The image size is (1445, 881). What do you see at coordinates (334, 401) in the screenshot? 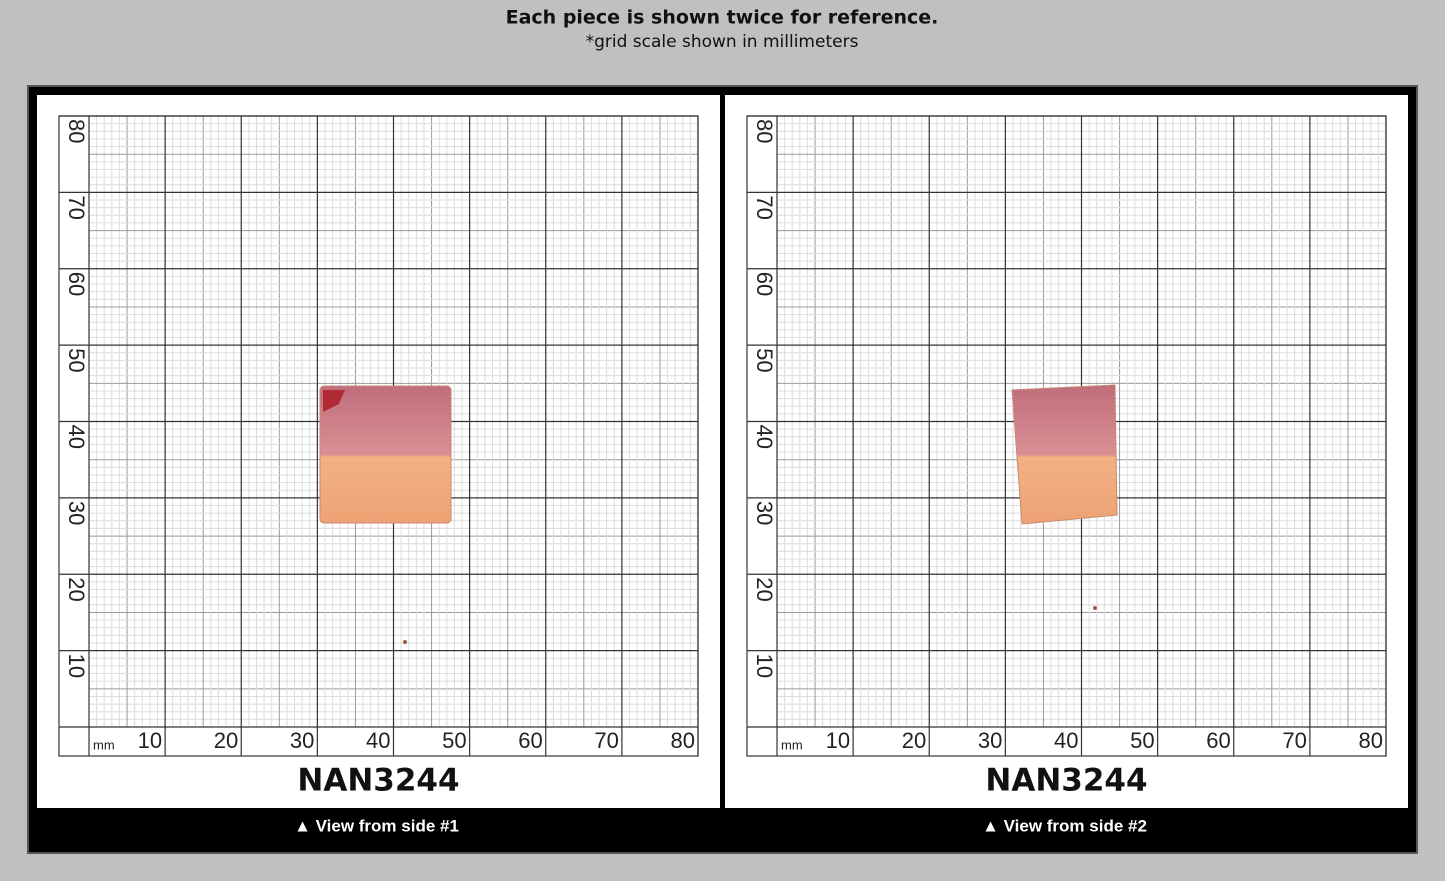
I see `specimen-chip` at bounding box center [334, 401].